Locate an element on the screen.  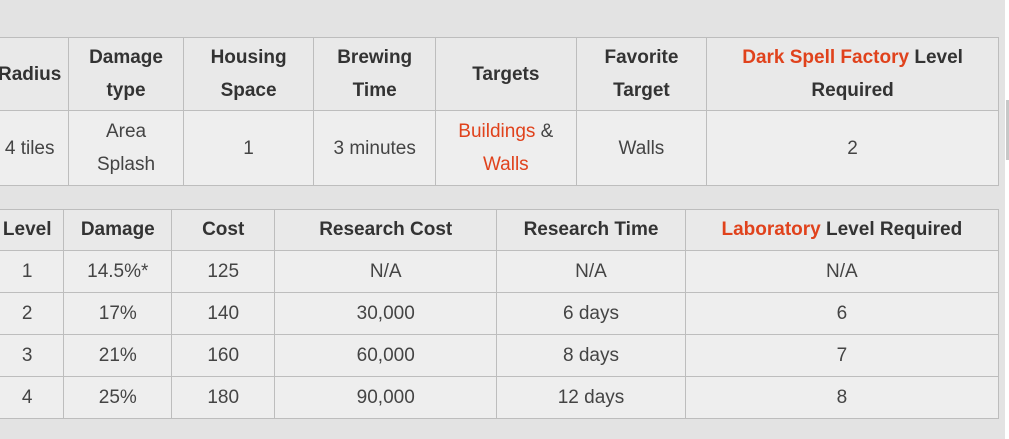
header-cost: Cost is located at coordinates (223, 230).